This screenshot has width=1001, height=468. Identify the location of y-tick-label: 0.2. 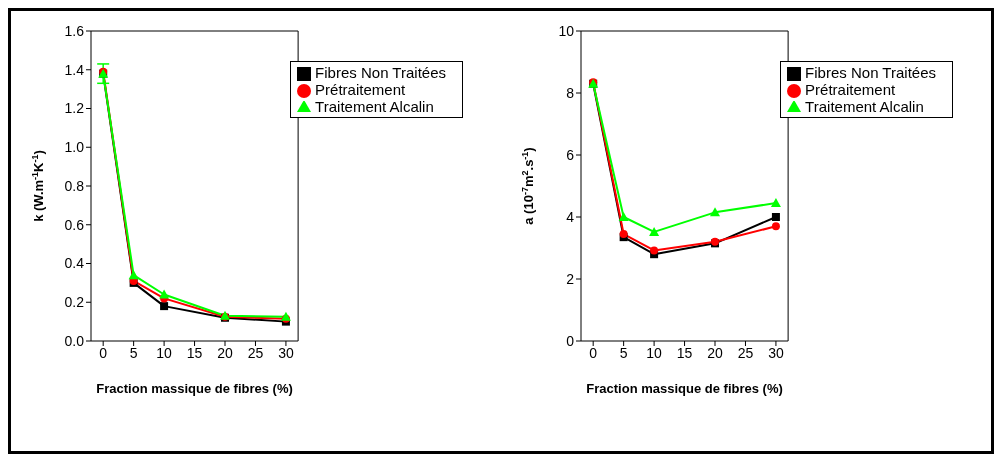
(74, 302).